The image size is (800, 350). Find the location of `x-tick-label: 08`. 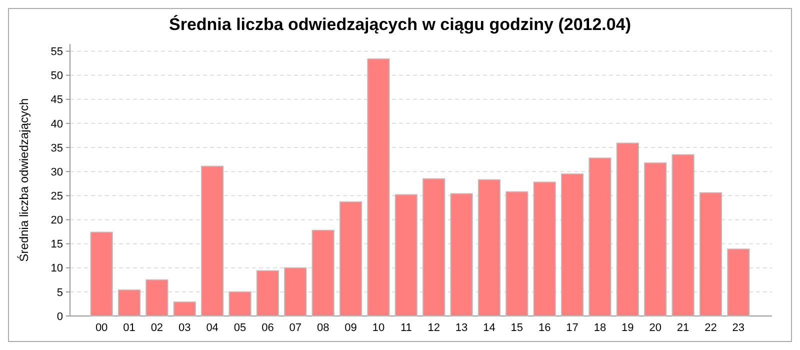

x-tick-label: 08 is located at coordinates (323, 328).